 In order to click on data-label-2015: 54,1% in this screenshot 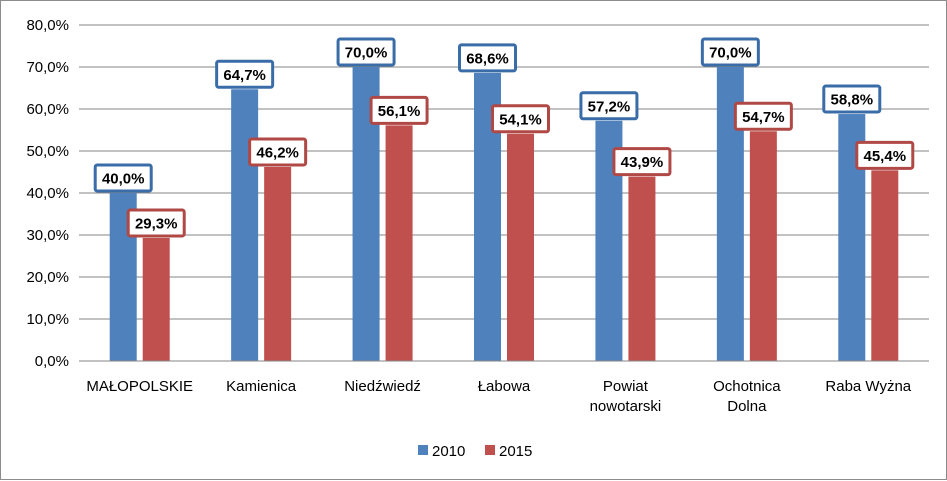, I will do `click(520, 119)`.